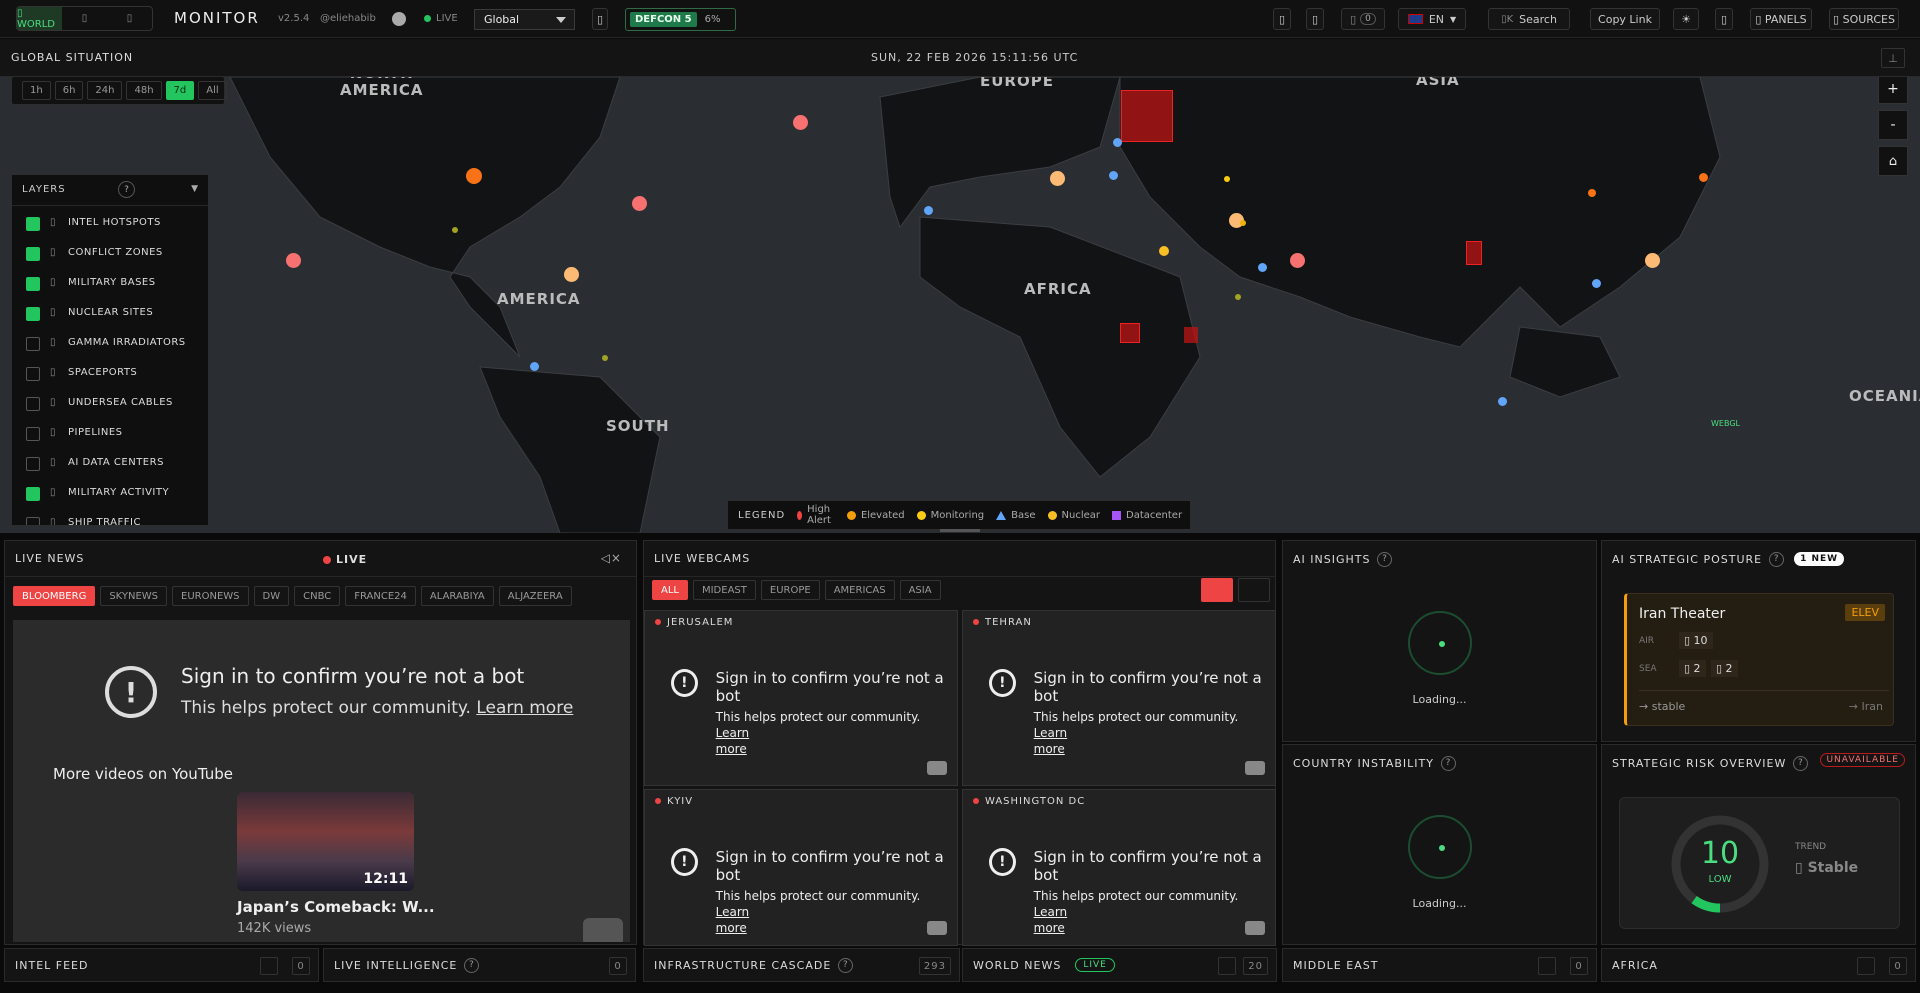  I want to click on zoom-out-button: -, so click(1893, 125).